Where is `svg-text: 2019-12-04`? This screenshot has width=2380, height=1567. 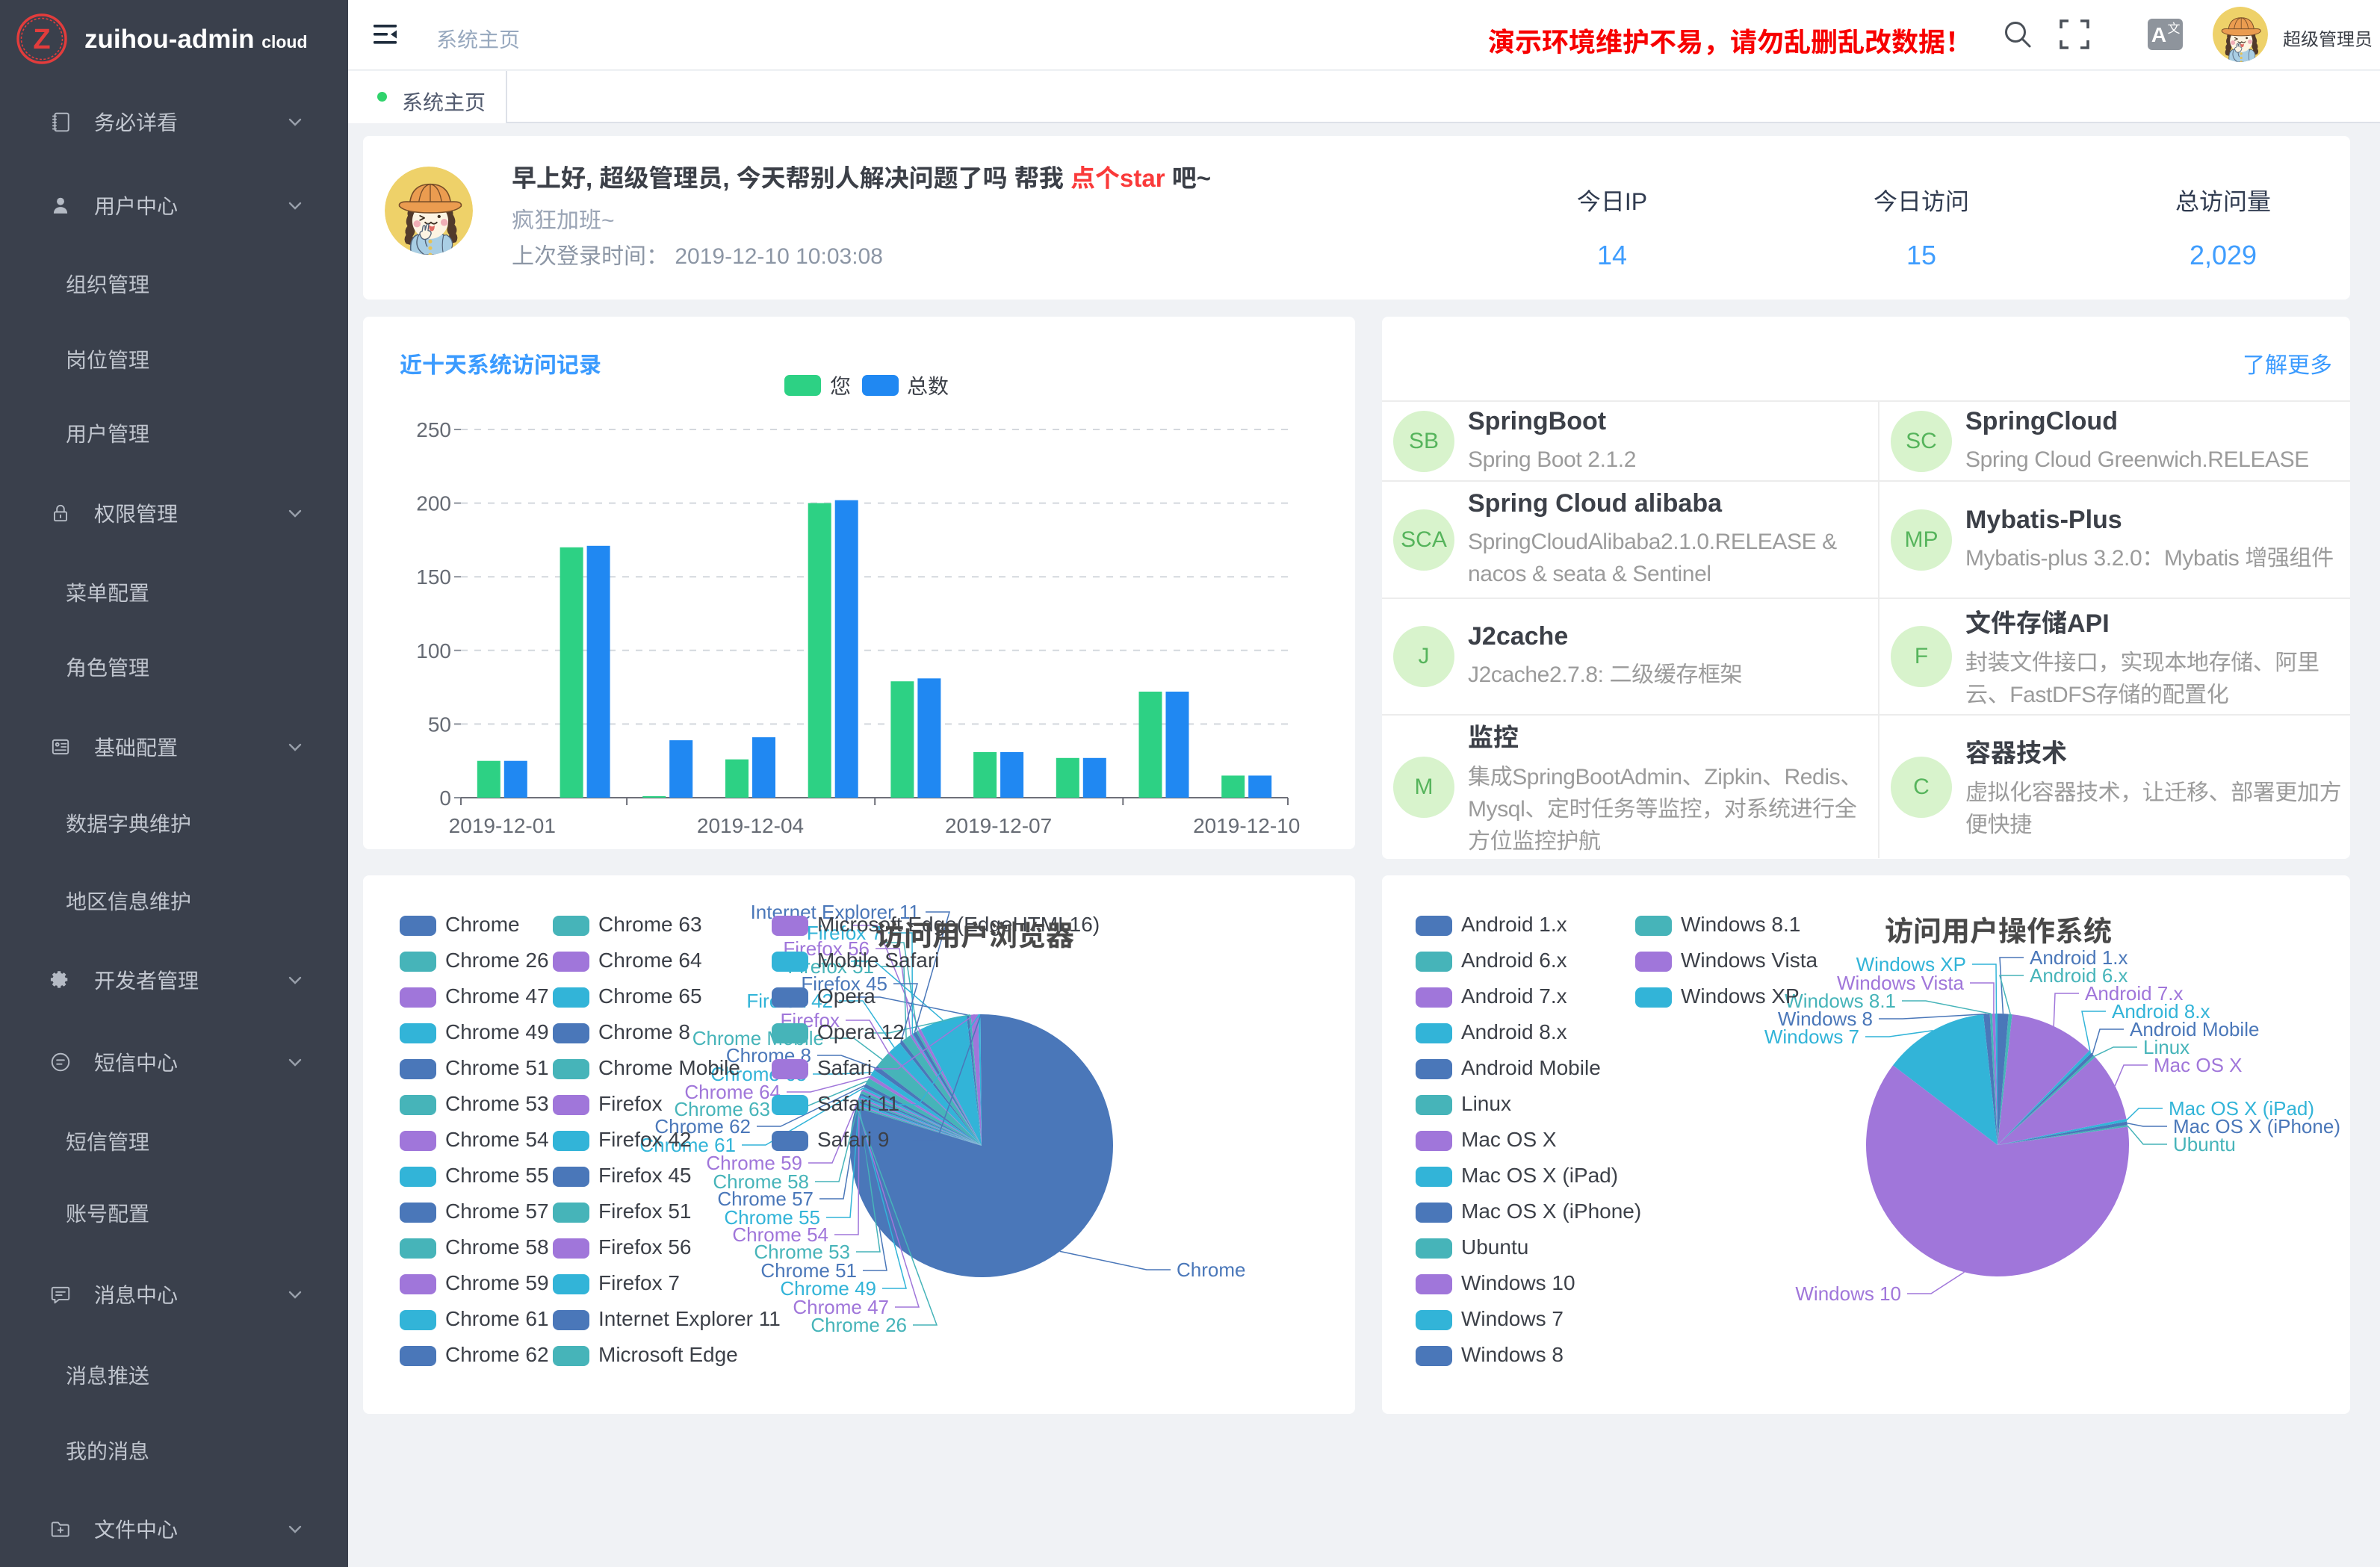
svg-text: 2019-12-04 is located at coordinates (750, 825).